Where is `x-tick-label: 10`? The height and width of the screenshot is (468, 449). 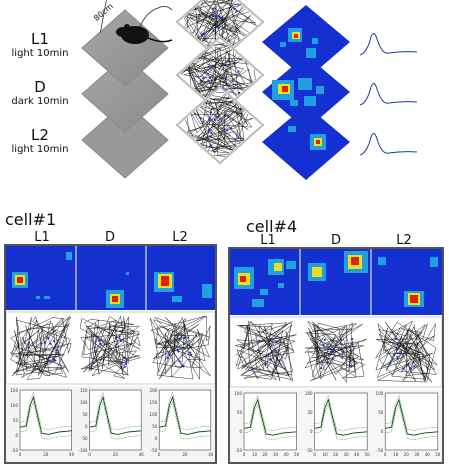 x-tick-label: 10 is located at coordinates (255, 454).